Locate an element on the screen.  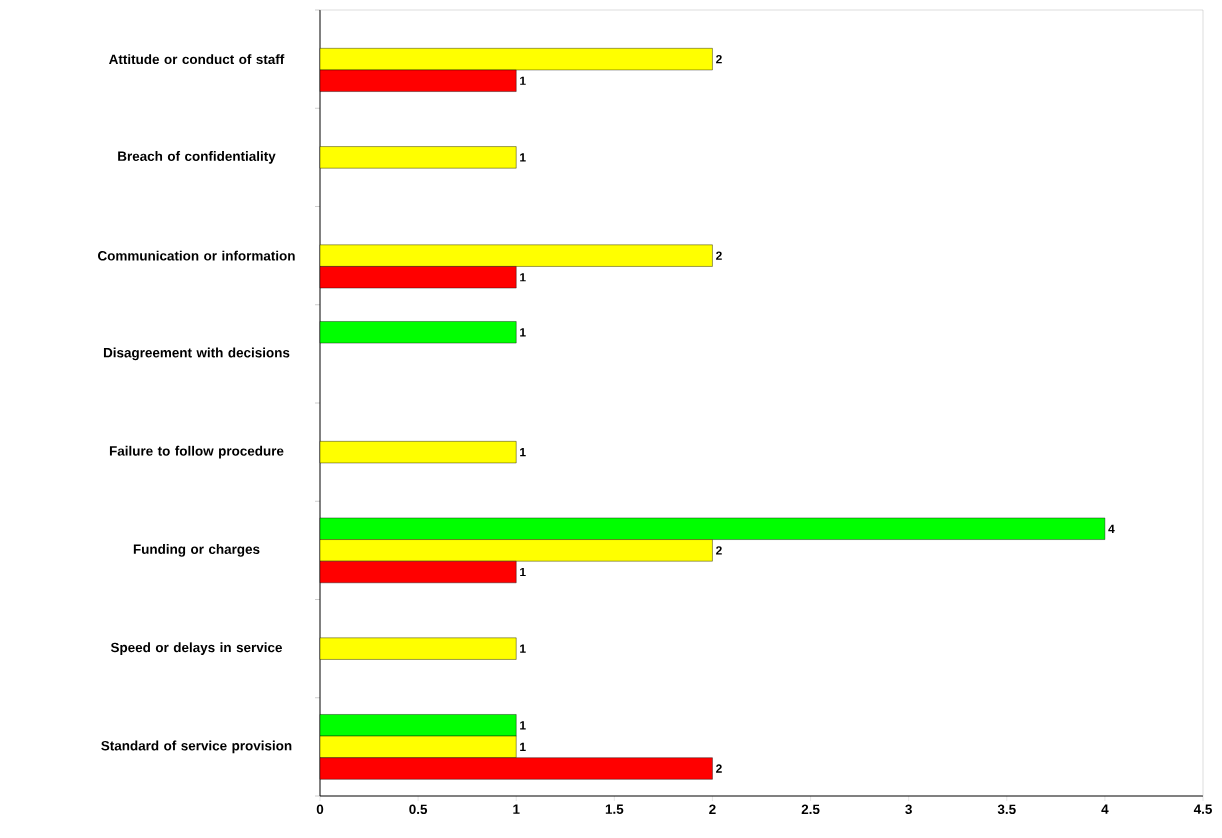
y-tick-label: Standard of service provision is located at coordinates (196, 747).